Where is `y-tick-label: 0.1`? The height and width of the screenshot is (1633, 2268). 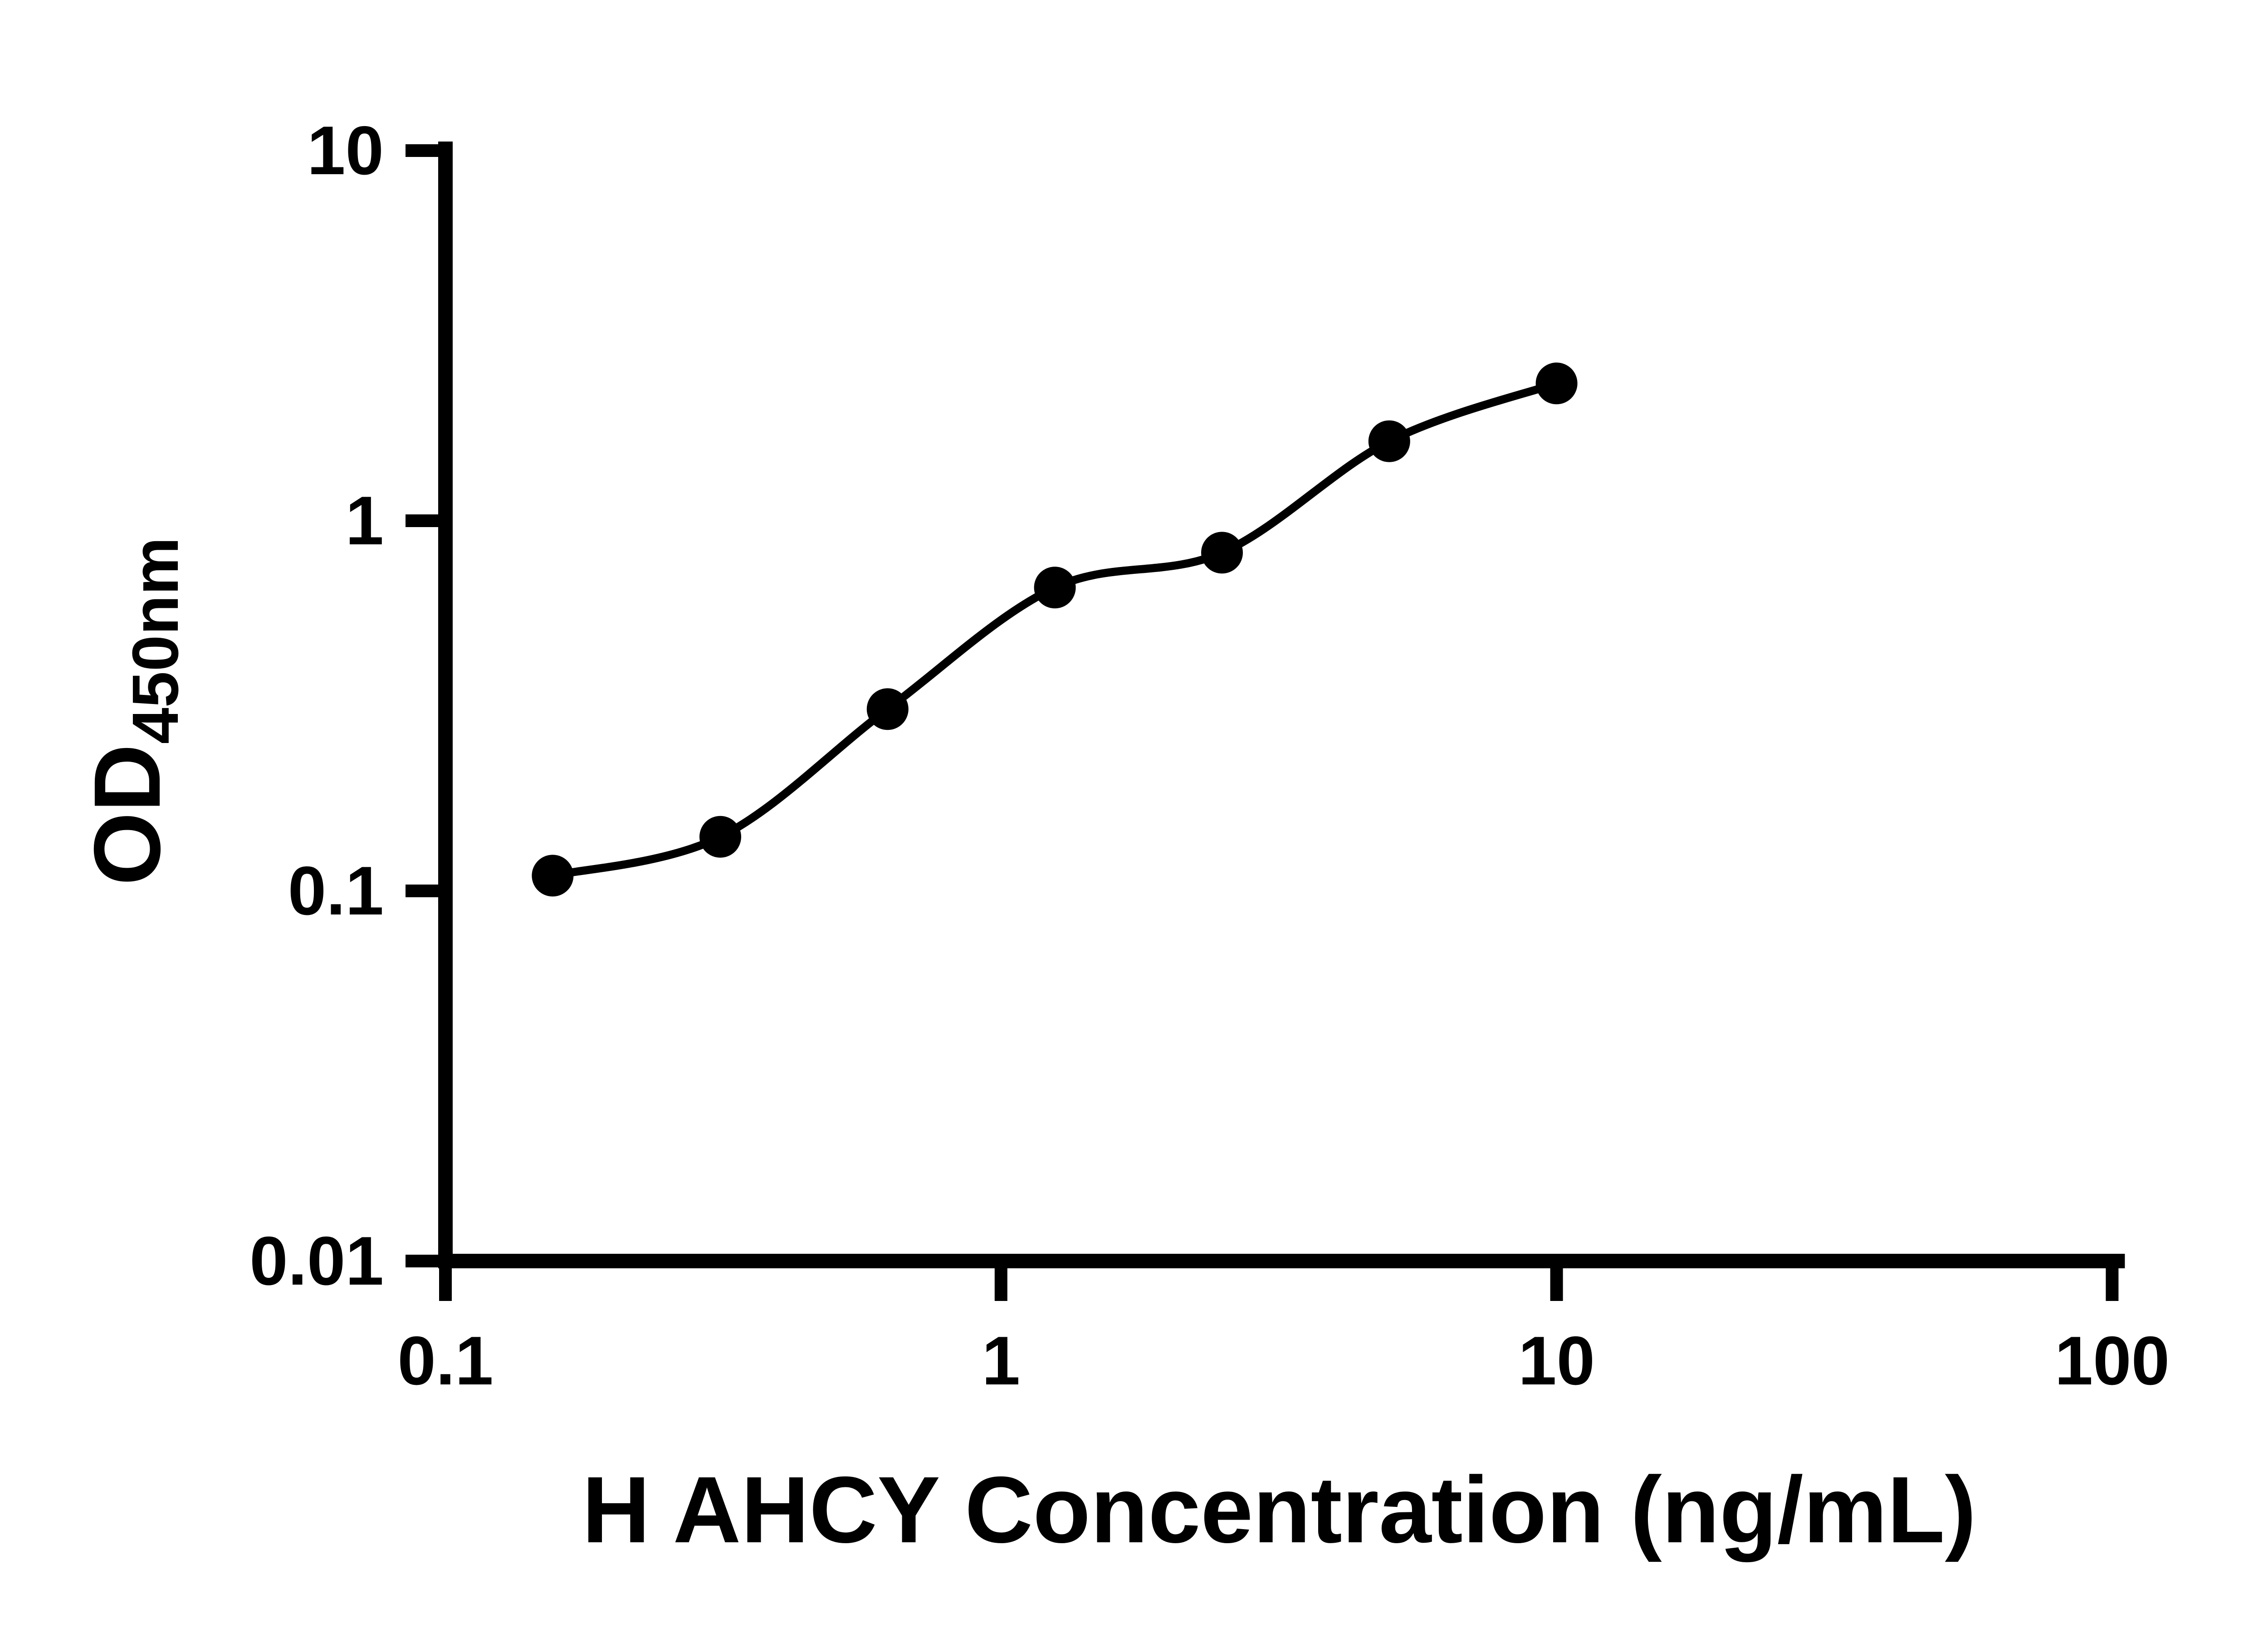
y-tick-label: 0.1 is located at coordinates (336, 890).